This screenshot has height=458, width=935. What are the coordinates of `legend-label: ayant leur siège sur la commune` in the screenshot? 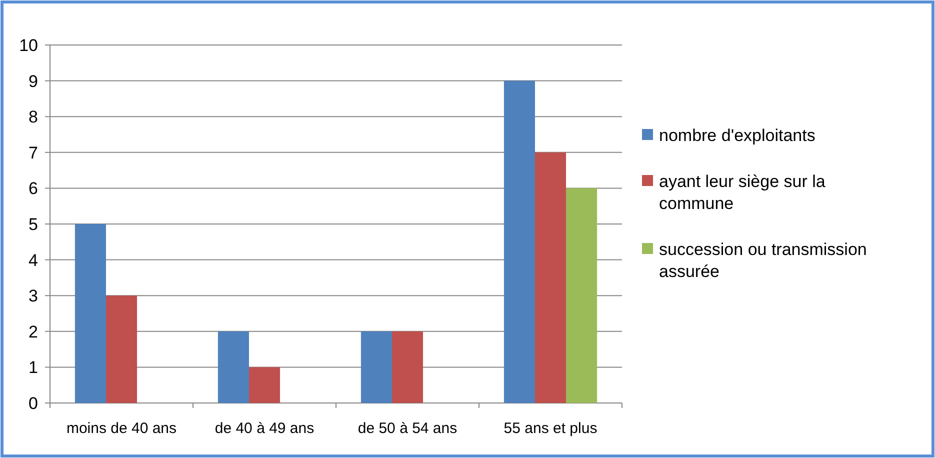 It's located at (742, 192).